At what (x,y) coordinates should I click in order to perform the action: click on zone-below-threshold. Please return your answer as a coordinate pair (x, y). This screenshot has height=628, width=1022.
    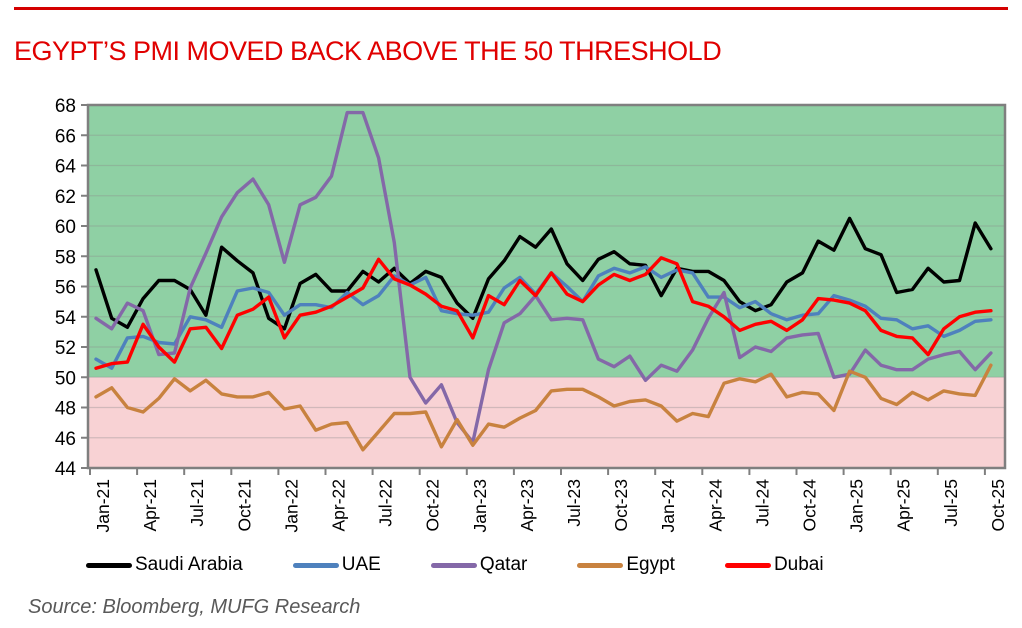
    Looking at the image, I should click on (546, 422).